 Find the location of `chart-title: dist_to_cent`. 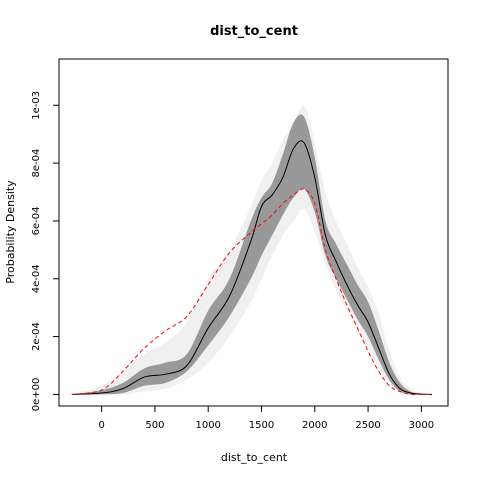

chart-title: dist_to_cent is located at coordinates (254, 31).